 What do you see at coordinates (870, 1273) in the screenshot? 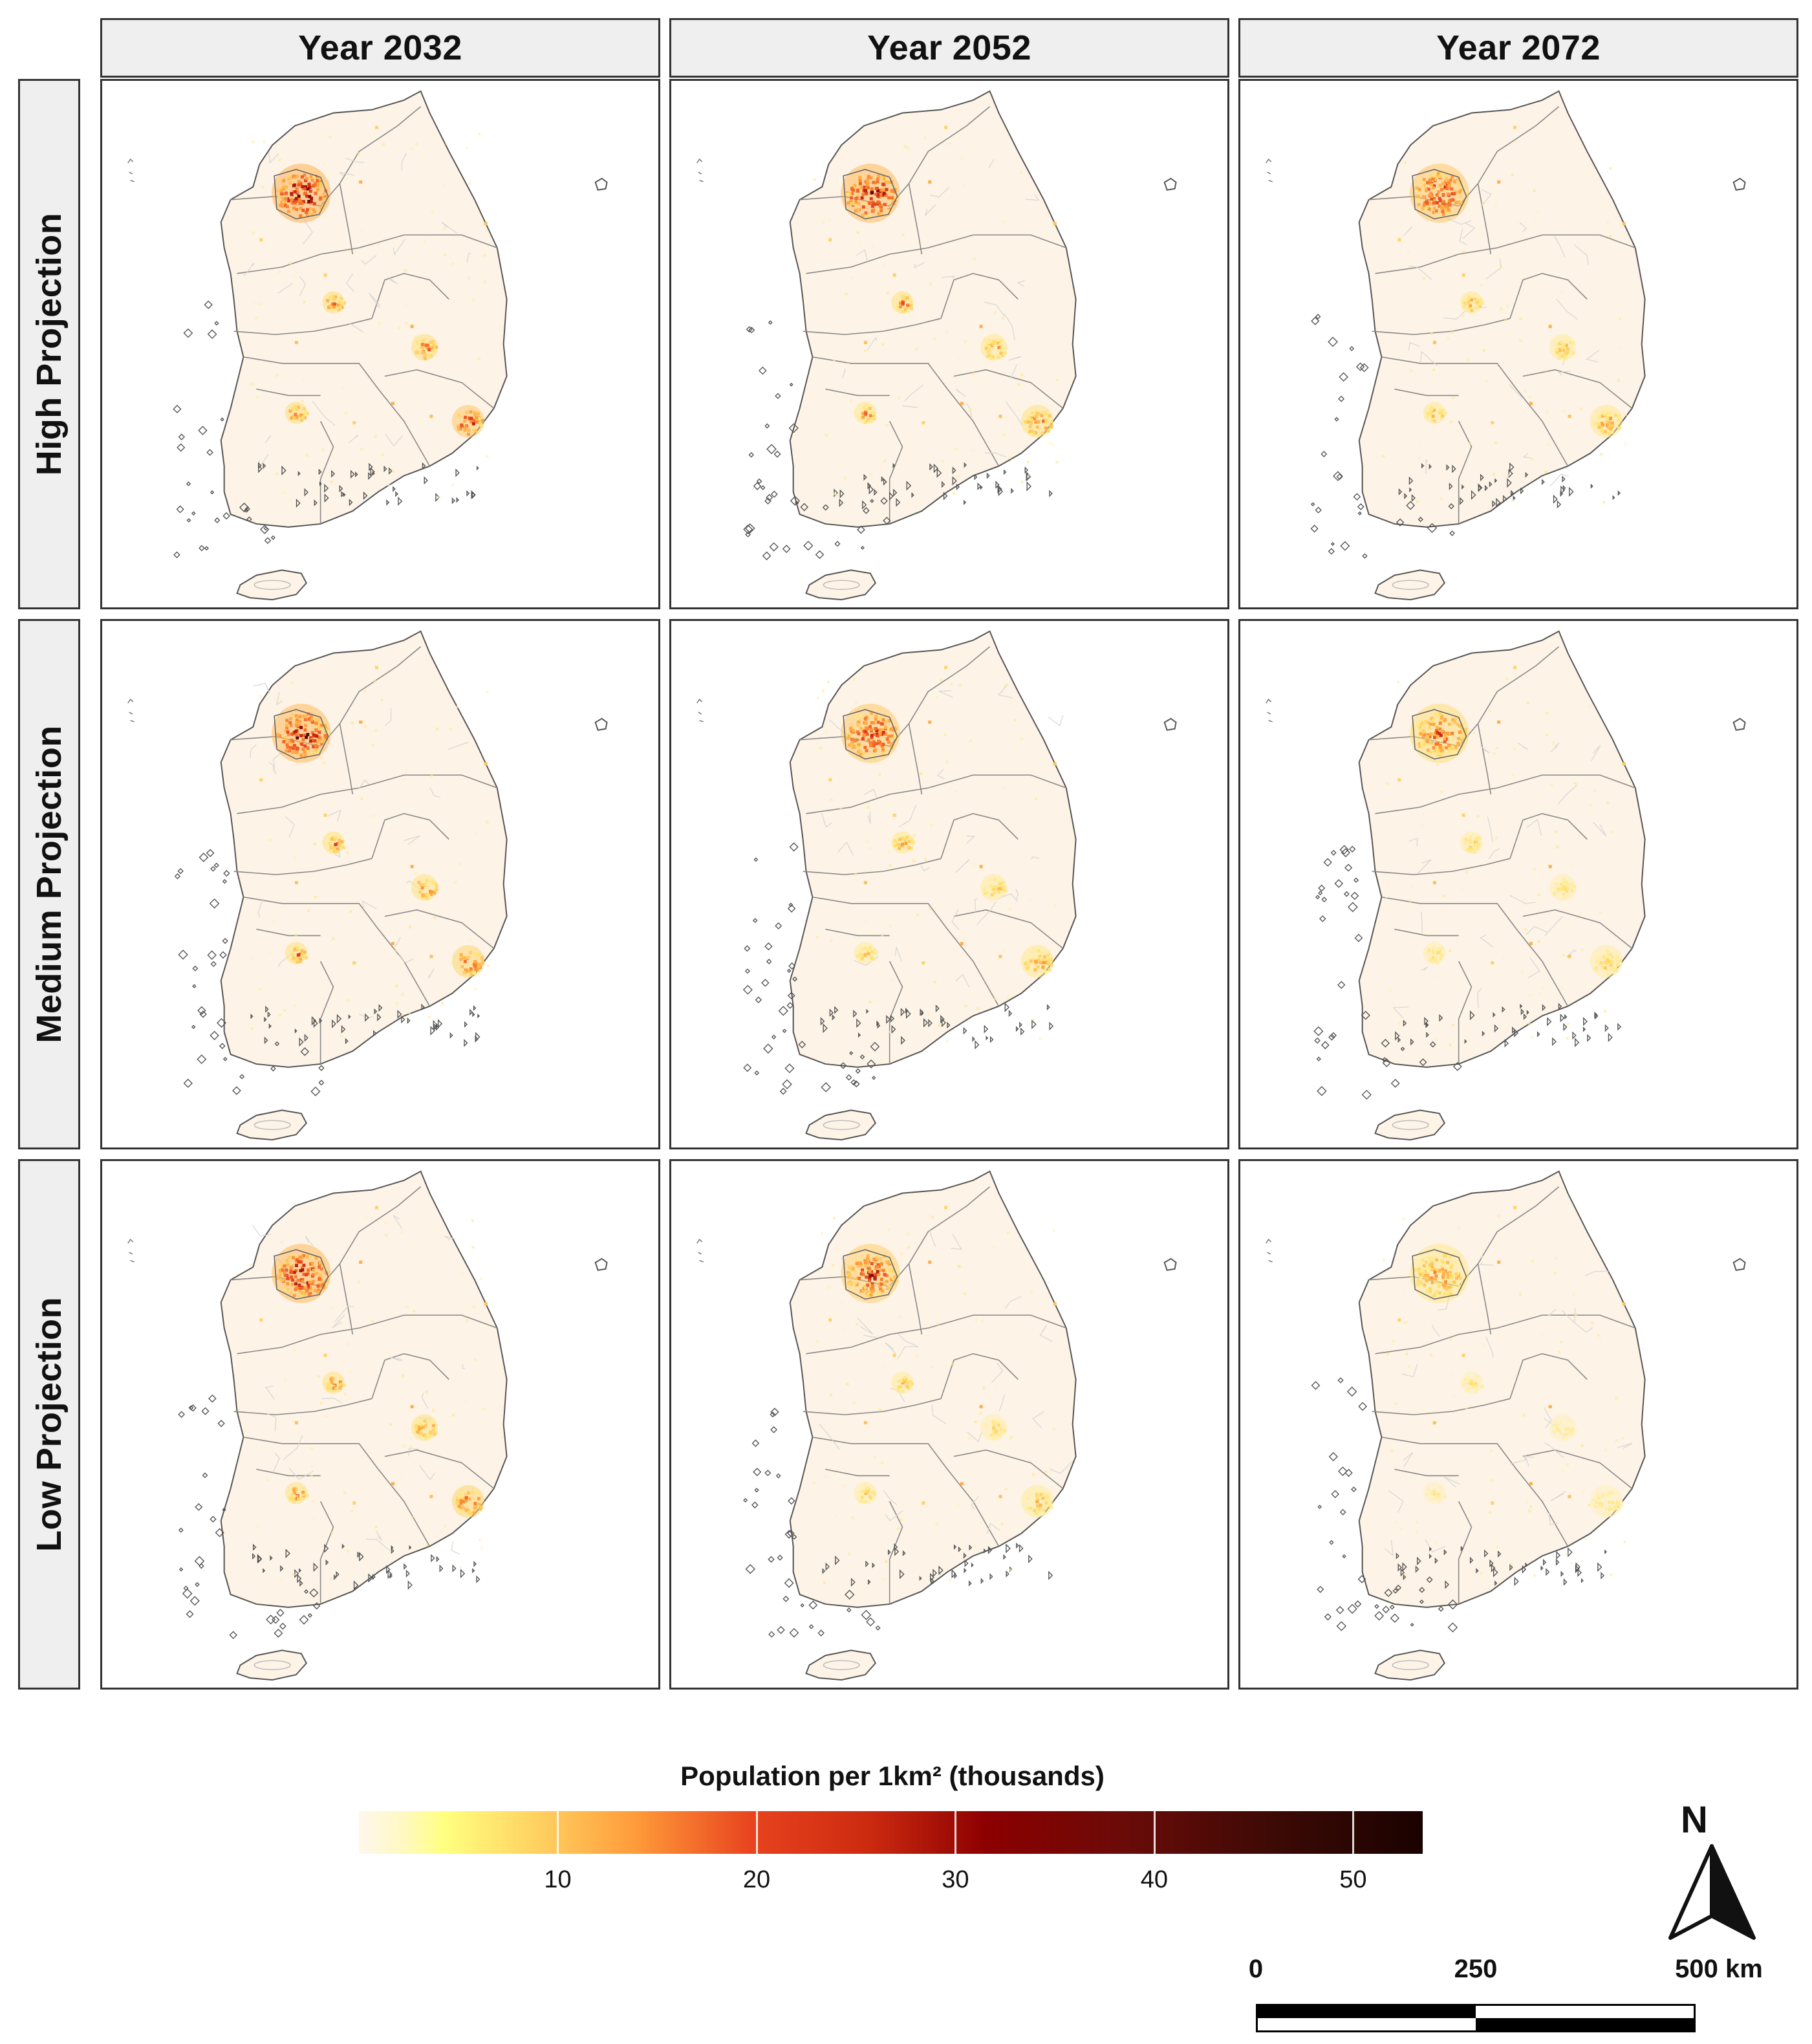
I see `seoul-halo` at bounding box center [870, 1273].